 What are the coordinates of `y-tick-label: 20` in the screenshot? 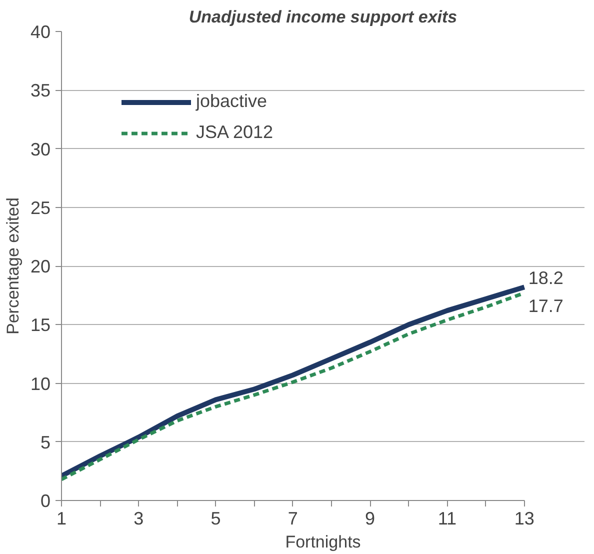 It's located at (40, 266).